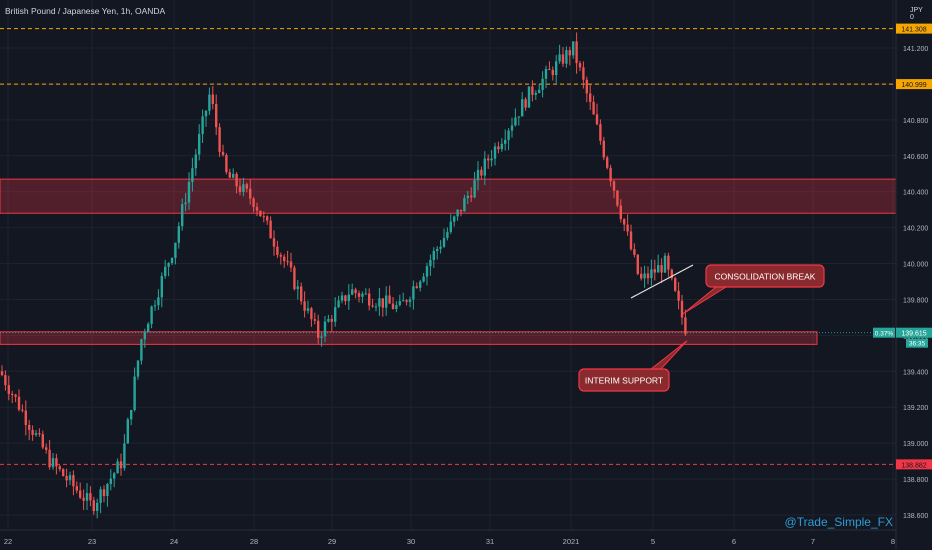 The image size is (932, 550). What do you see at coordinates (753, 289) in the screenshot?
I see `annotation-callout: CONSOLIDATION BREAK` at bounding box center [753, 289].